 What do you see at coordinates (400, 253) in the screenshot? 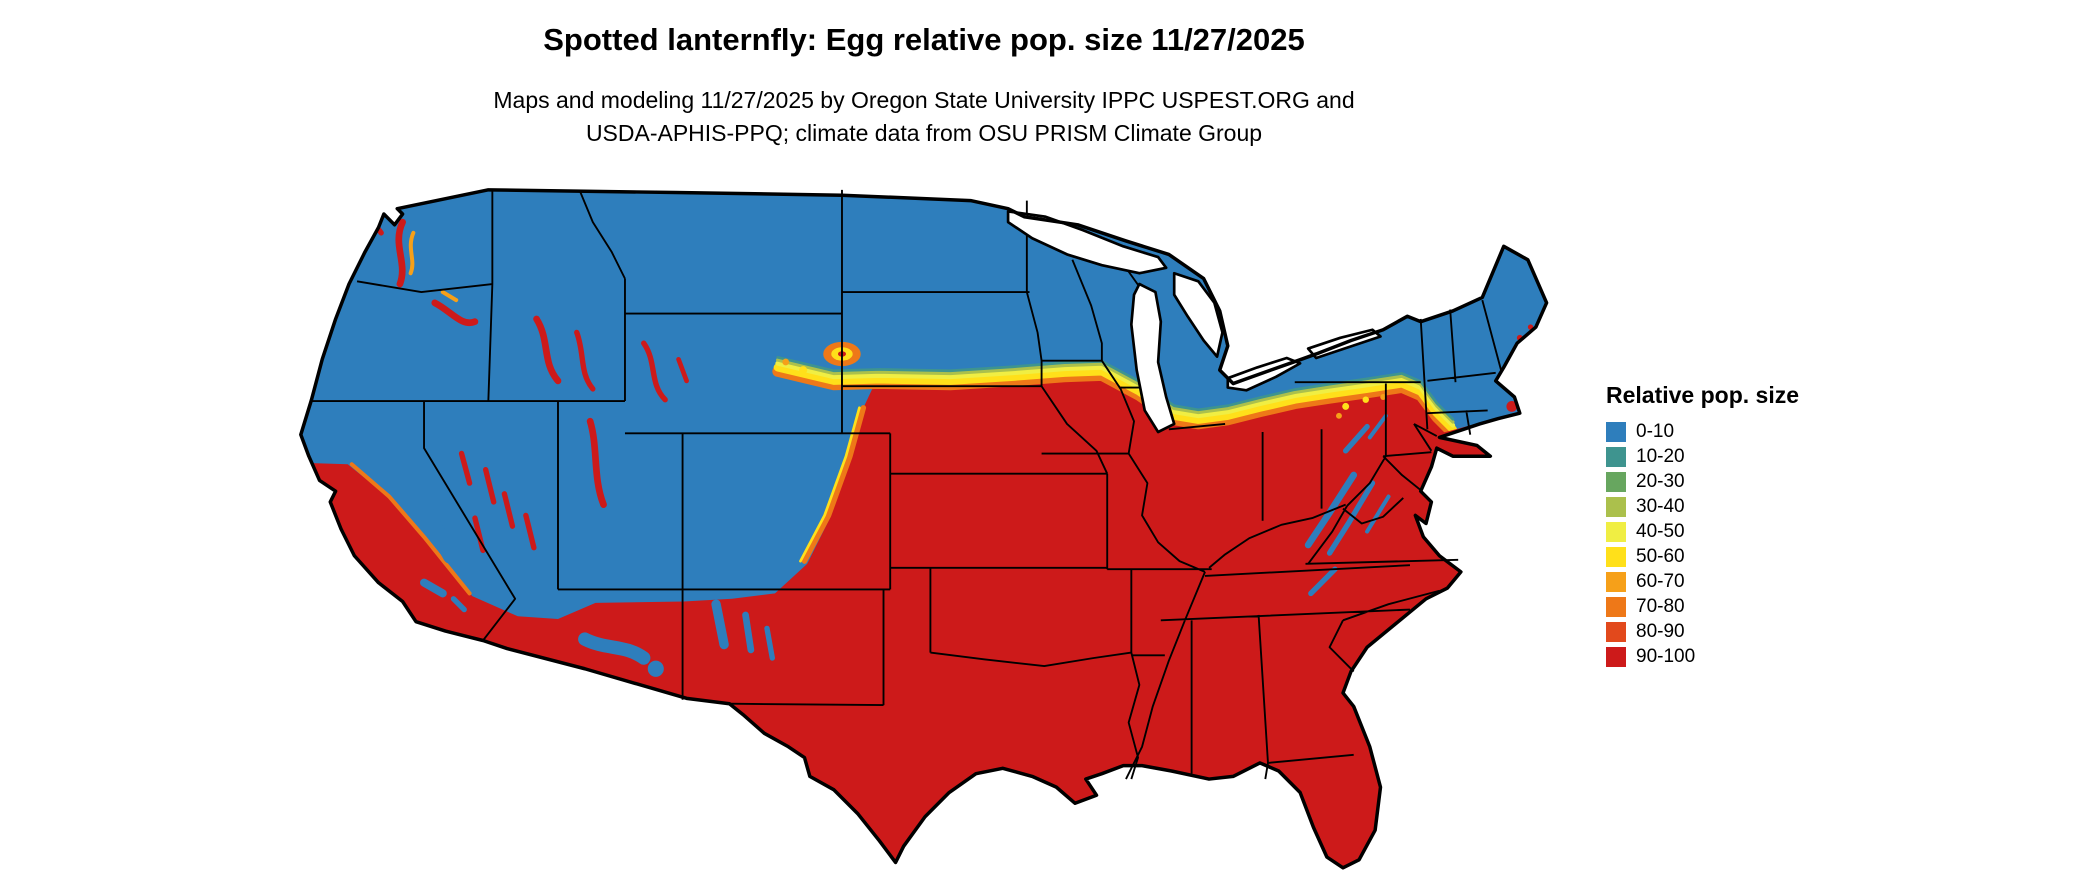
I see `cascades-patch` at bounding box center [400, 253].